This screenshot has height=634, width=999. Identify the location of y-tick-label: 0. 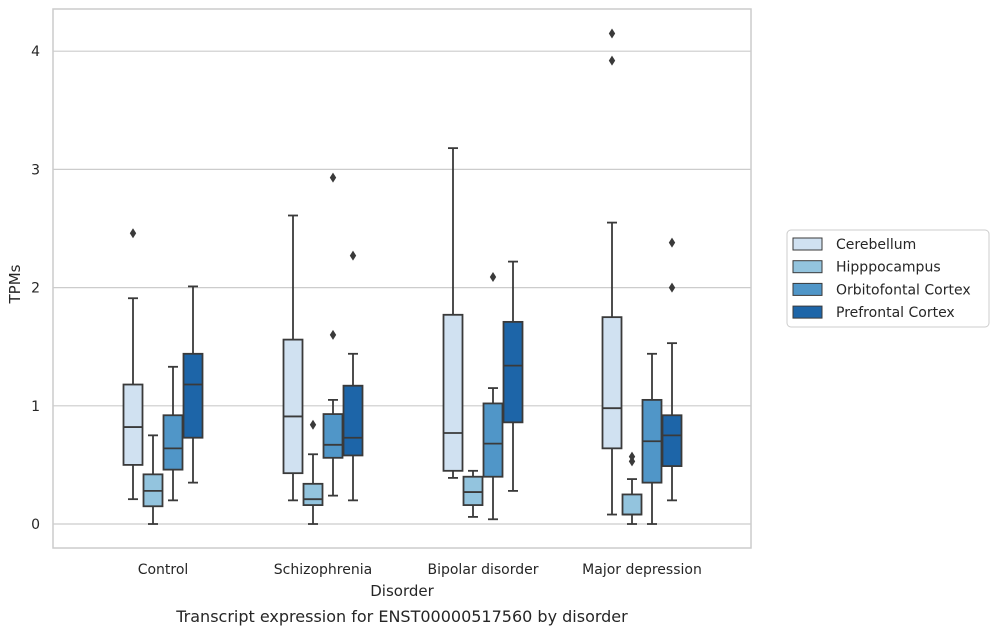
(35, 525).